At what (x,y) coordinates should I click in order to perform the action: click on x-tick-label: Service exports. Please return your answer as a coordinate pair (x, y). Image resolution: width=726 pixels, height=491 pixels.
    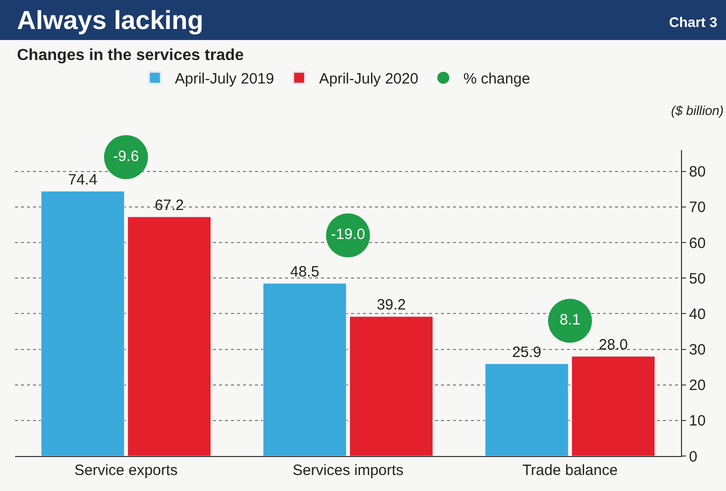
    Looking at the image, I should click on (126, 470).